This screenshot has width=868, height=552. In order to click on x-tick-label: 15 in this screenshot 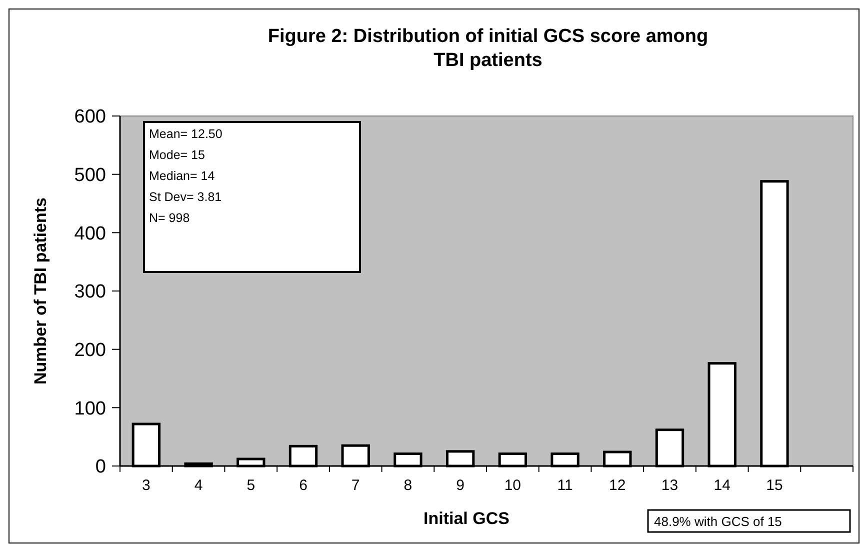, I will do `click(774, 485)`.